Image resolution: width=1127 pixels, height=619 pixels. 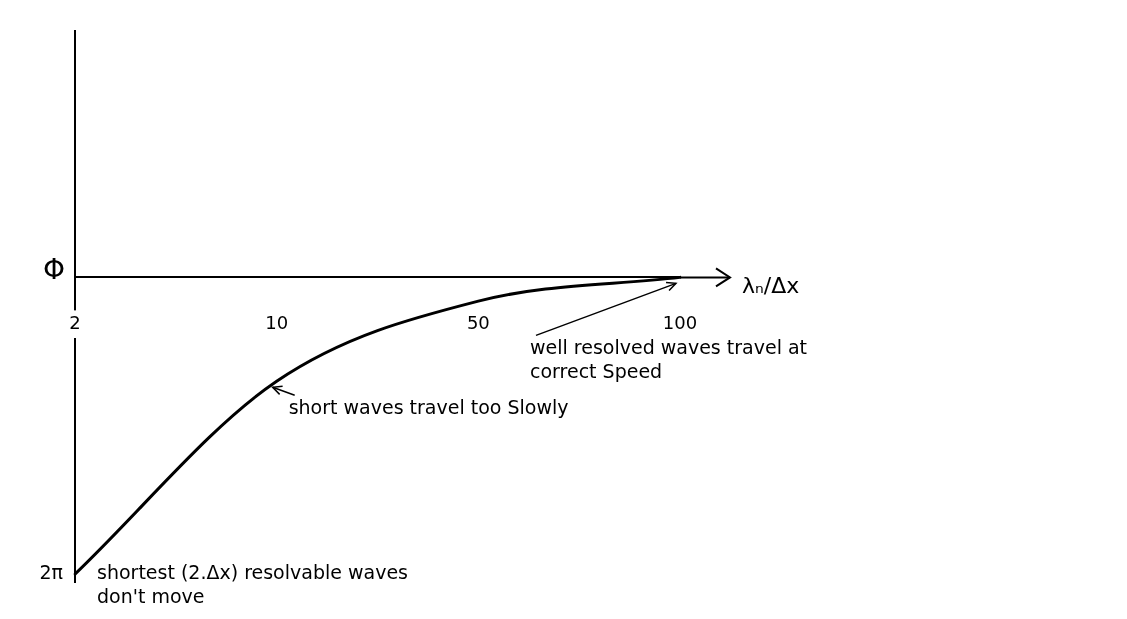 What do you see at coordinates (252, 584) in the screenshot?
I see `annotation: shortest (2.Δx) resolvable waves don't move` at bounding box center [252, 584].